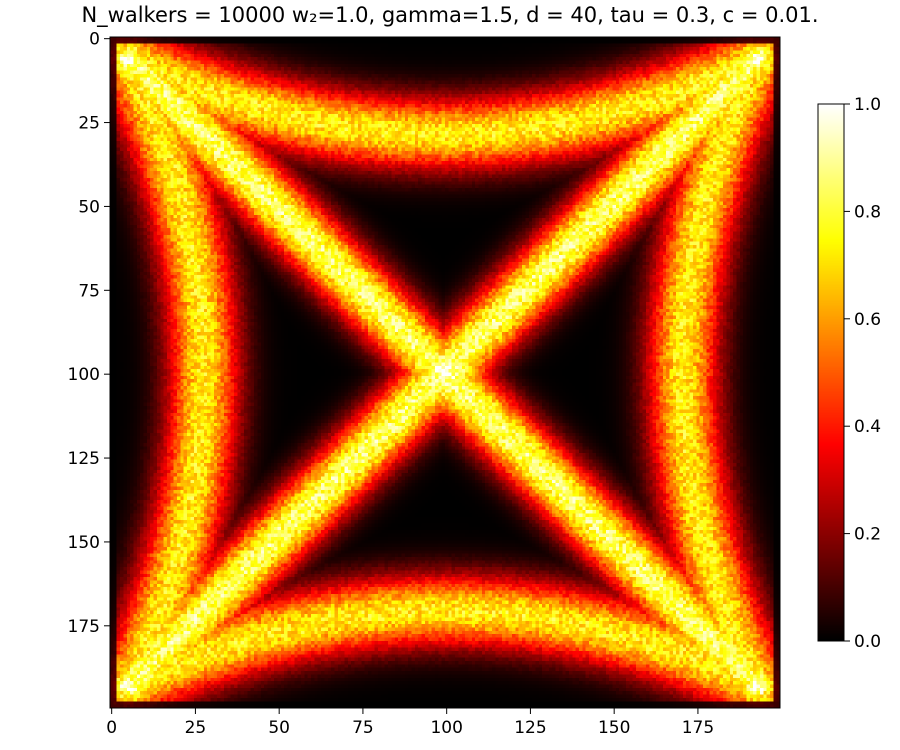  I want to click on colorbar-tick-1.0: 1.0, so click(862, 105).